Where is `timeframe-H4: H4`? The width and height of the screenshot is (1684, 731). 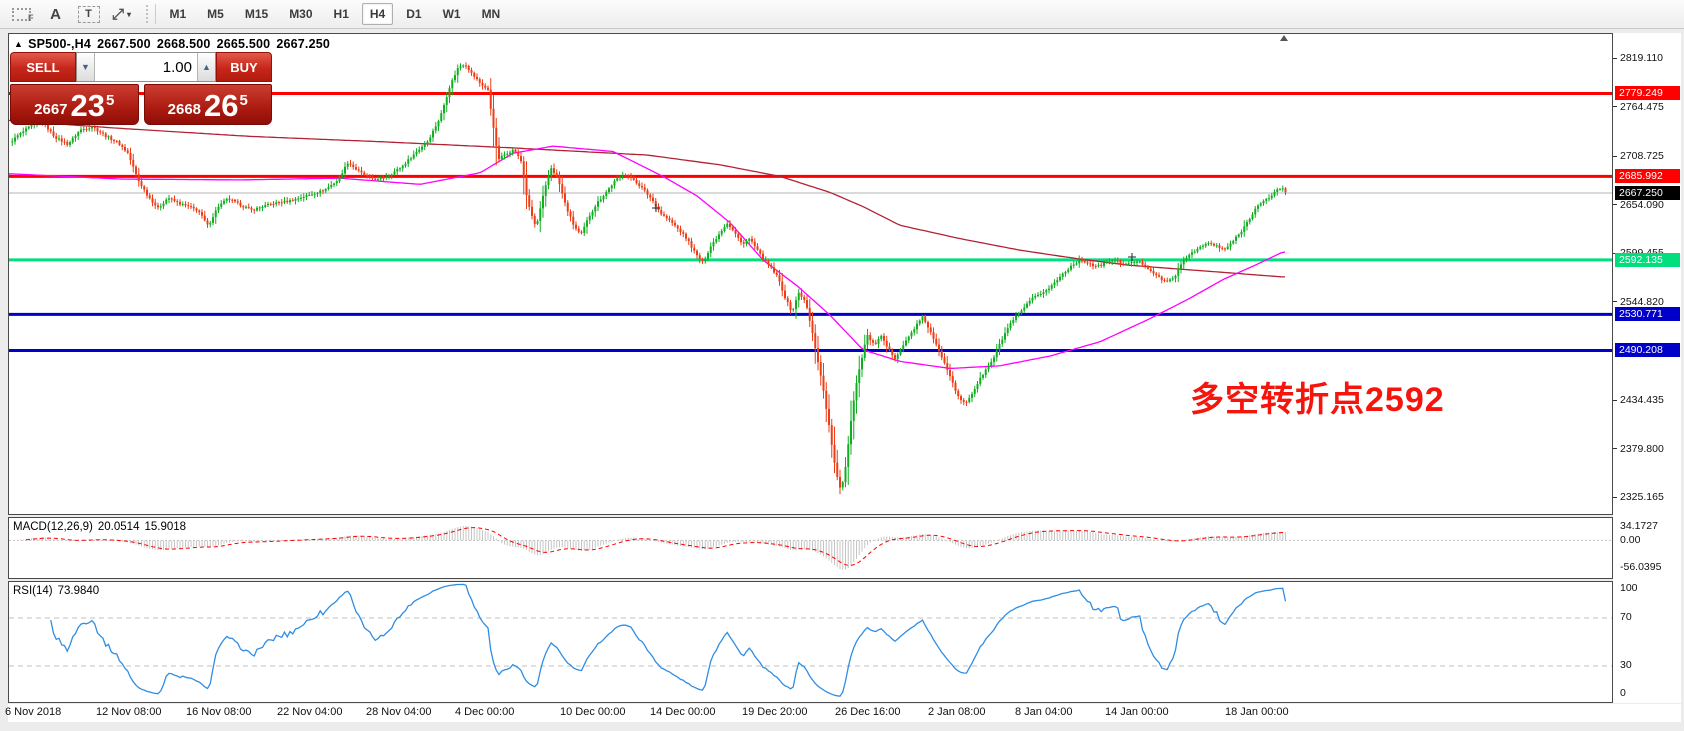 timeframe-H4: H4 is located at coordinates (377, 14).